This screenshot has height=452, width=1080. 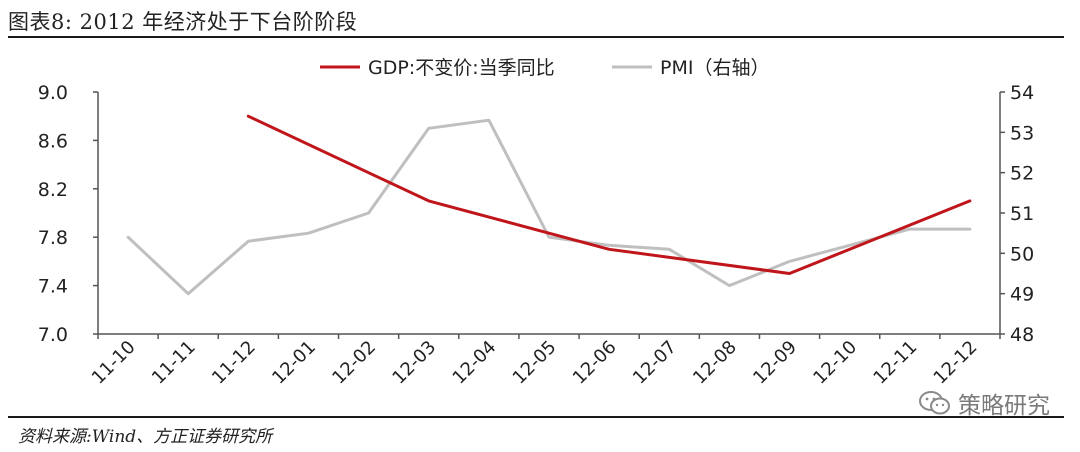 What do you see at coordinates (536, 417) in the screenshot?
I see `bottom-rule` at bounding box center [536, 417].